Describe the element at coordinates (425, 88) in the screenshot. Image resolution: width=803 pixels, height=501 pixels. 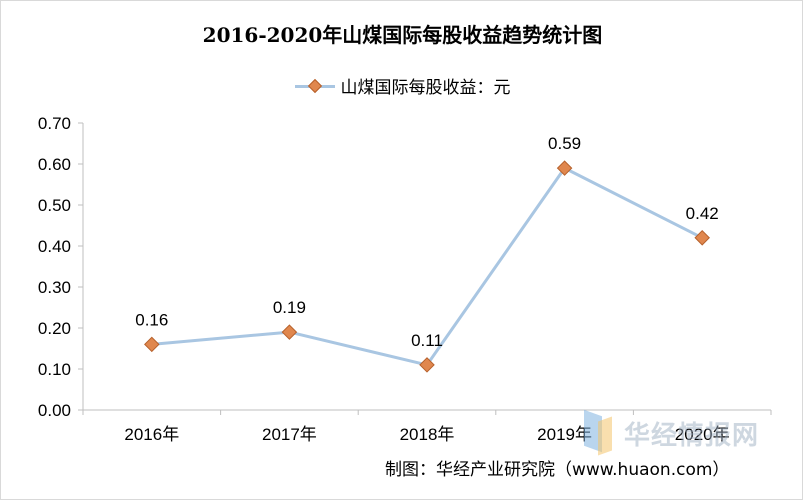
I see `legend-label: 山煤国际每股收益：元` at that location.